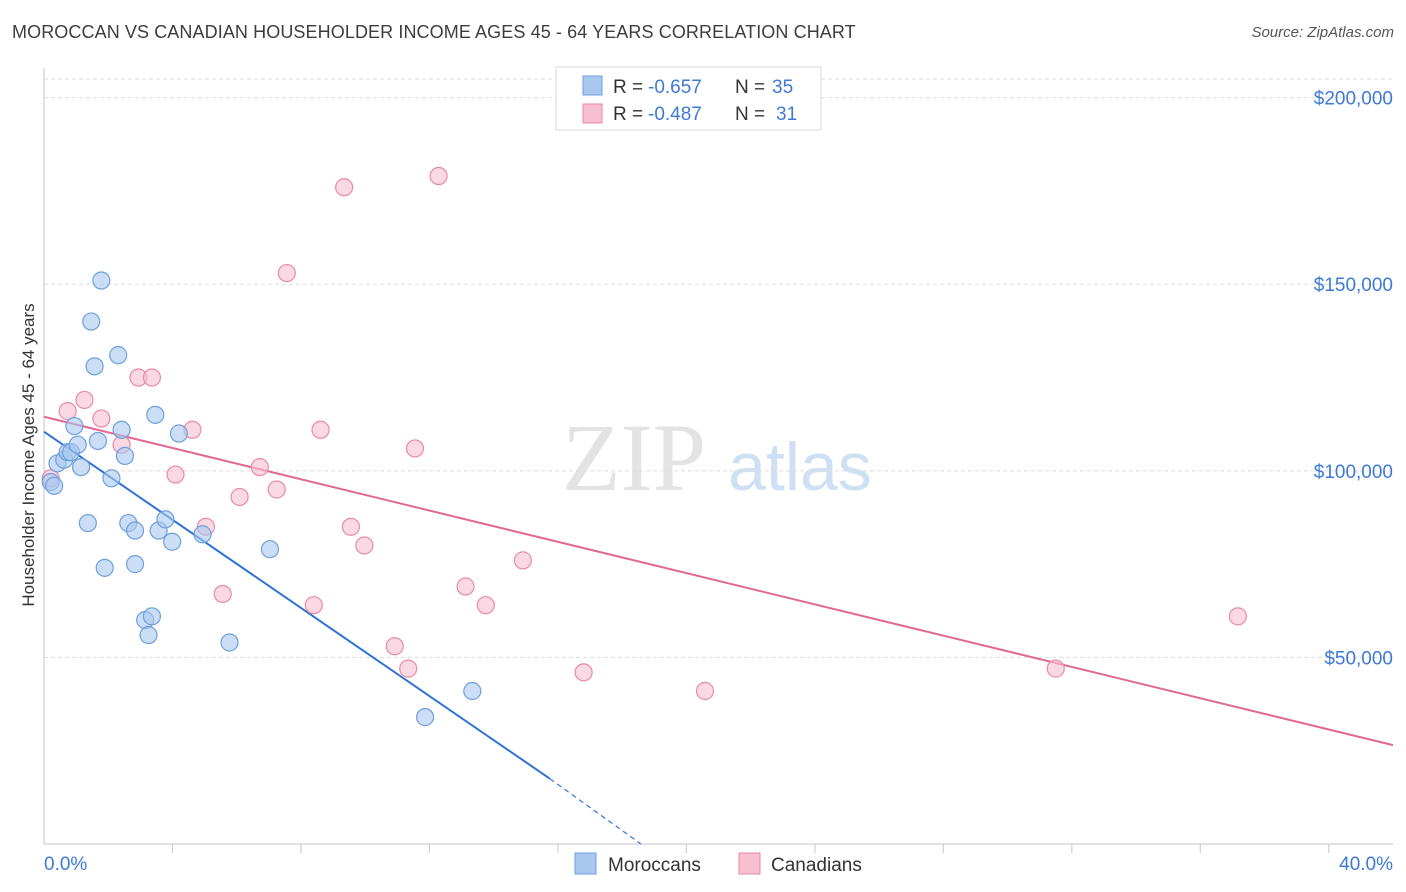 The image size is (1406, 892). I want to click on watermark-atlas: atlas, so click(800, 467).